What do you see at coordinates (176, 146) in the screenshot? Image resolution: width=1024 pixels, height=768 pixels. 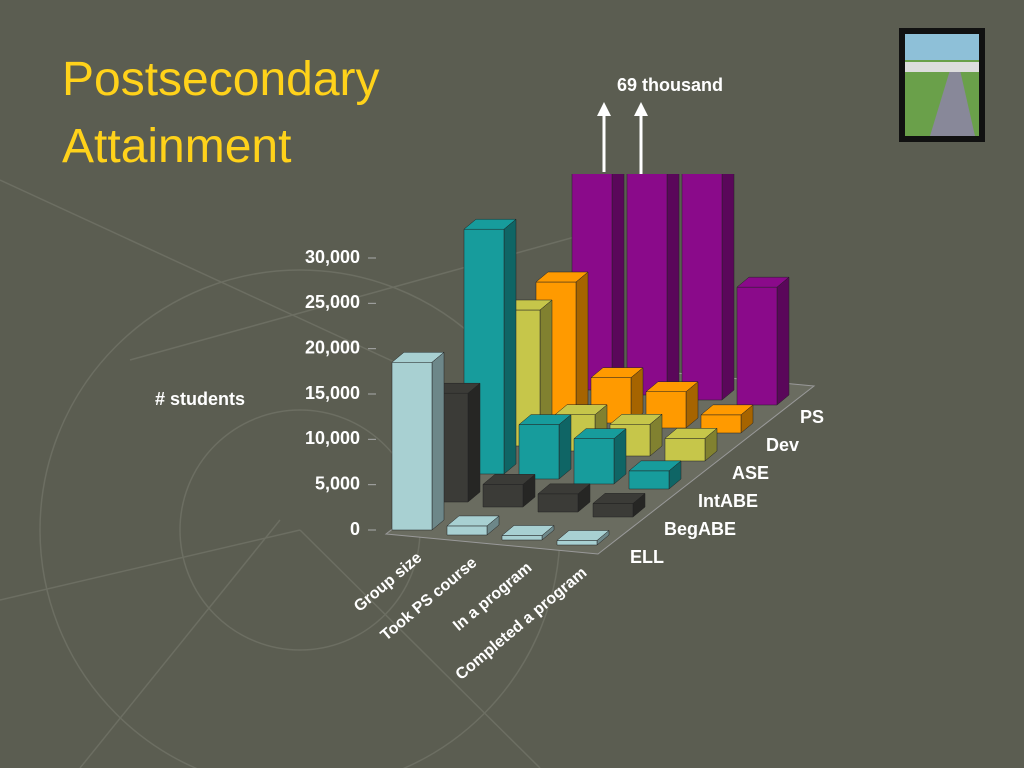 I see `title-line2: Attainment` at bounding box center [176, 146].